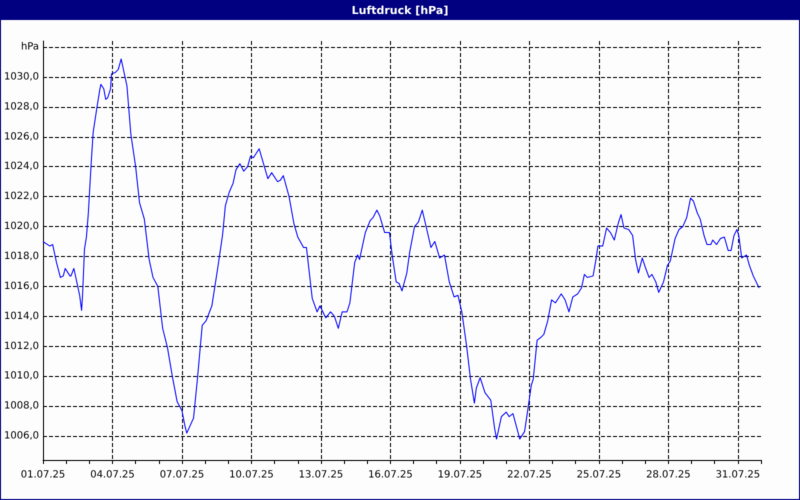  Describe the element at coordinates (21, 346) in the screenshot. I see `y-tick-label: 1012,0` at that location.